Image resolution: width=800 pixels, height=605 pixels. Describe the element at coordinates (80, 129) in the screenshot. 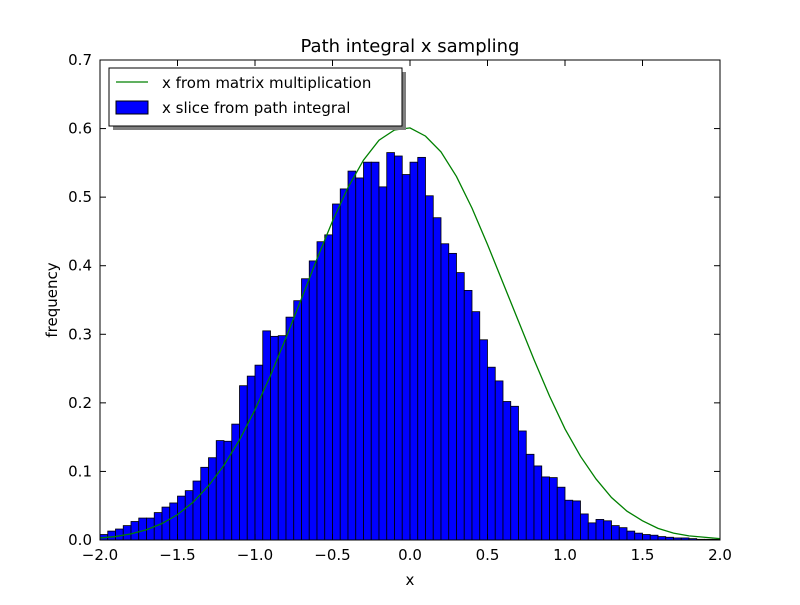

I see `y-tick-label: 0.6` at that location.